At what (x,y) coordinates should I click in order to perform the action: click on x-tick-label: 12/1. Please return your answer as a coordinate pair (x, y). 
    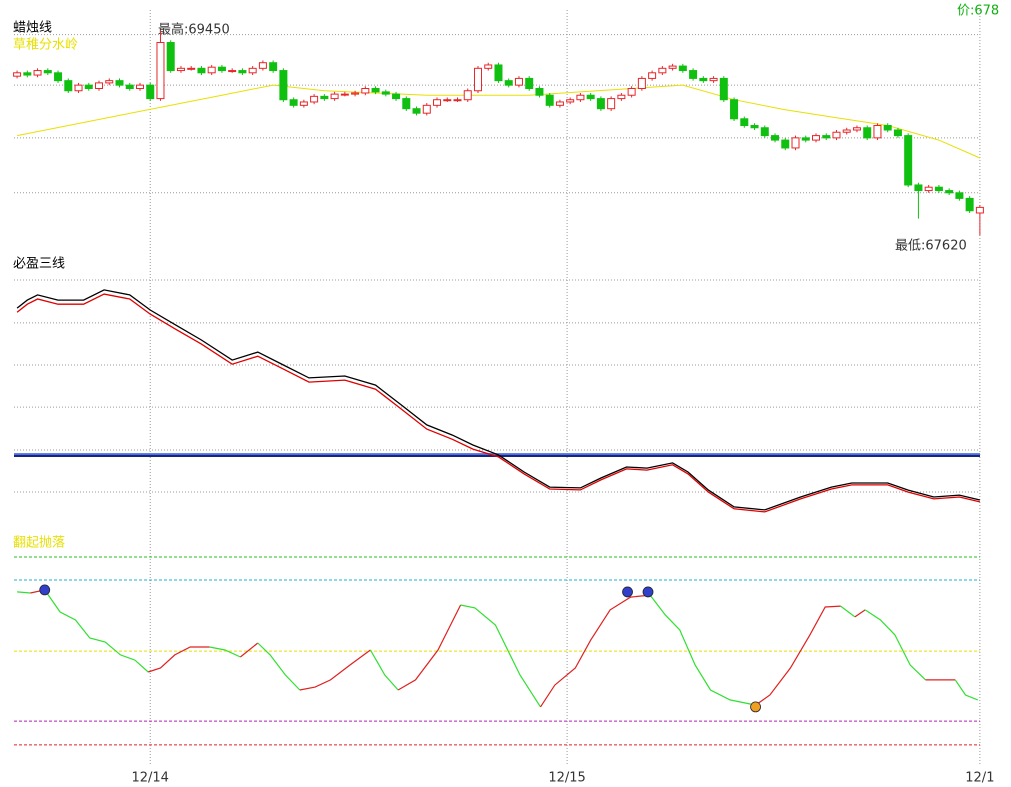
    Looking at the image, I should click on (979, 778).